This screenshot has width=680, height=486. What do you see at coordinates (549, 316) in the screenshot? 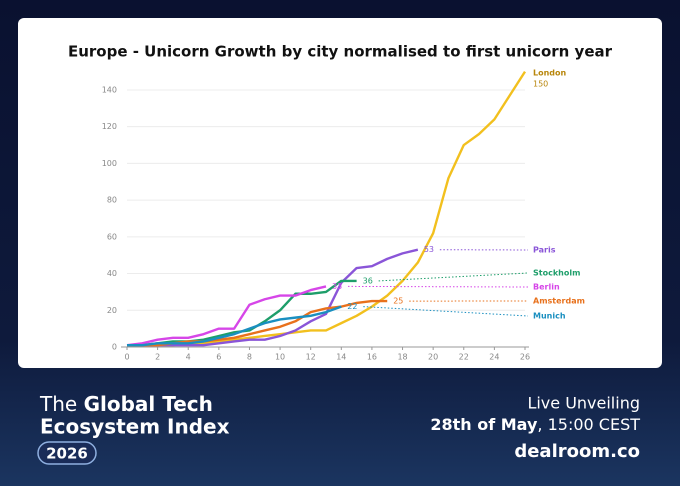
I see `series-name: Munich` at bounding box center [549, 316].